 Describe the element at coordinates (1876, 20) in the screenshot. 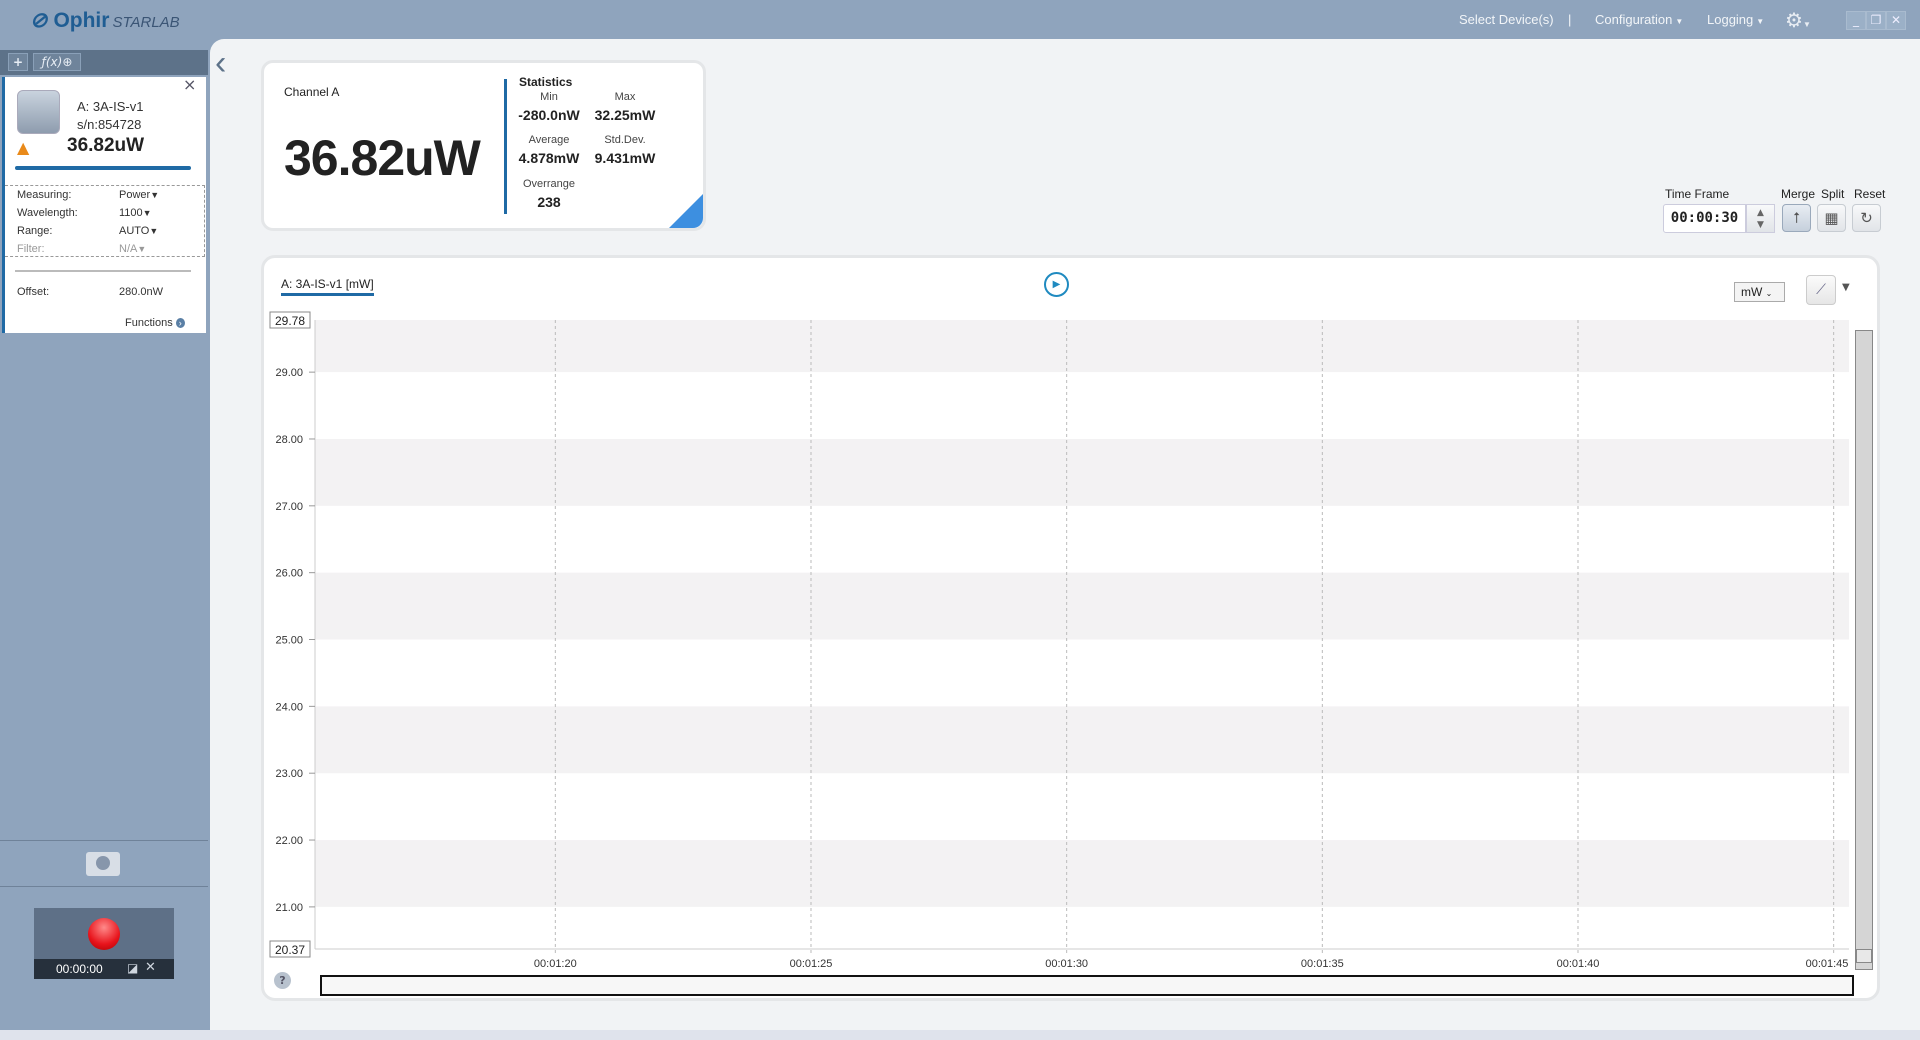

I see `restore-button: ❐` at that location.